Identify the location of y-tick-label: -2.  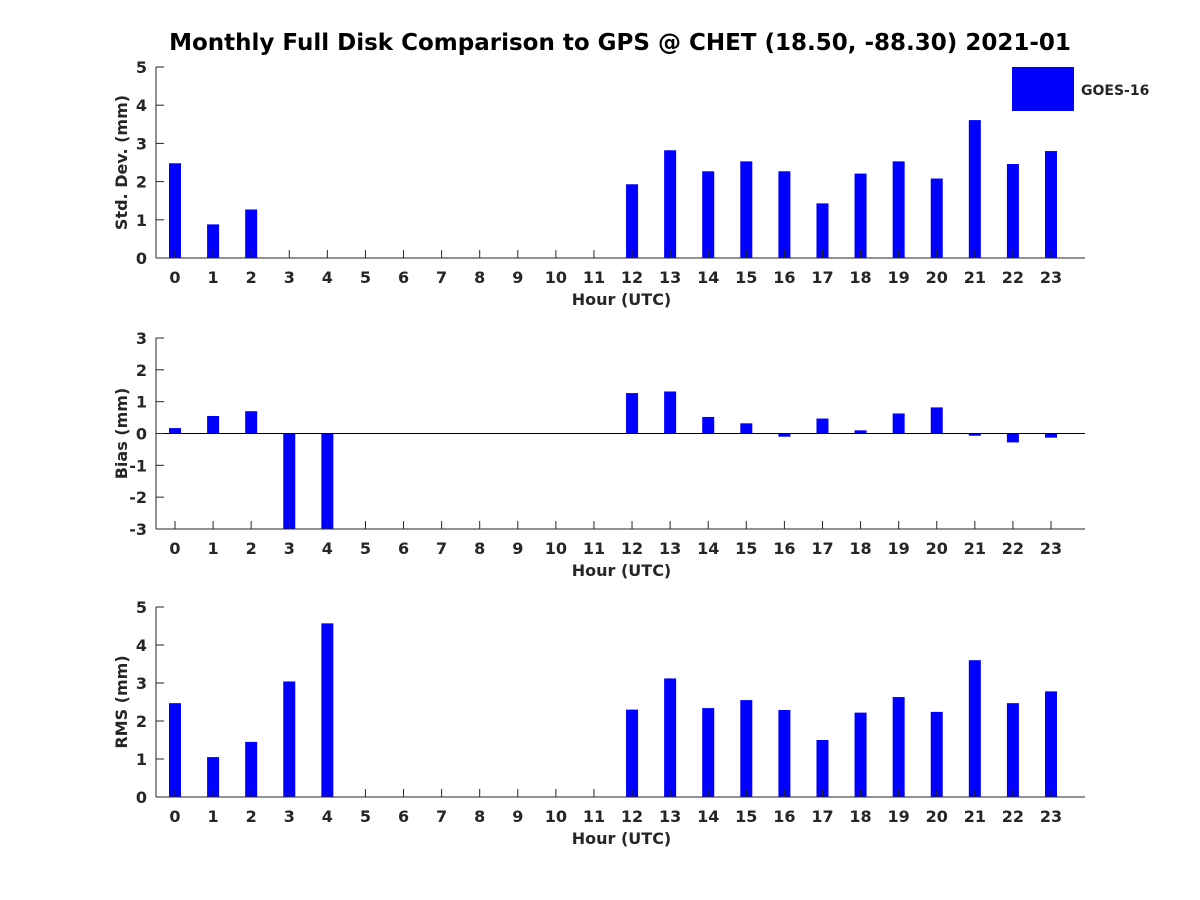
(138, 497).